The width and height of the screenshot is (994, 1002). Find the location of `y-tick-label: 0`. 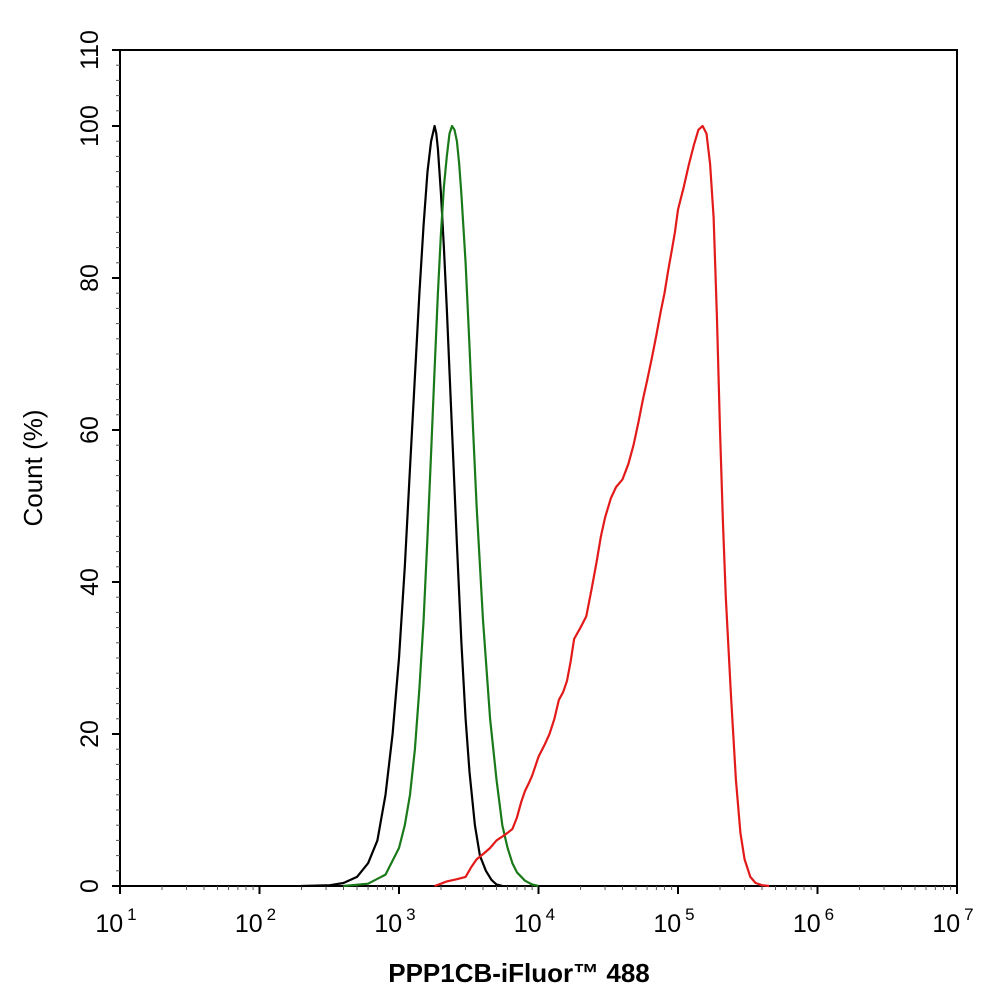

y-tick-label: 0 is located at coordinates (90, 886).